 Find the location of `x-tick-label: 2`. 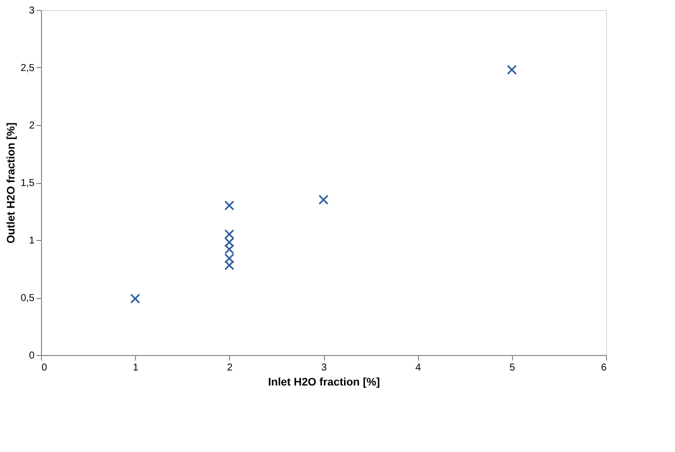

x-tick-label: 2 is located at coordinates (230, 368).